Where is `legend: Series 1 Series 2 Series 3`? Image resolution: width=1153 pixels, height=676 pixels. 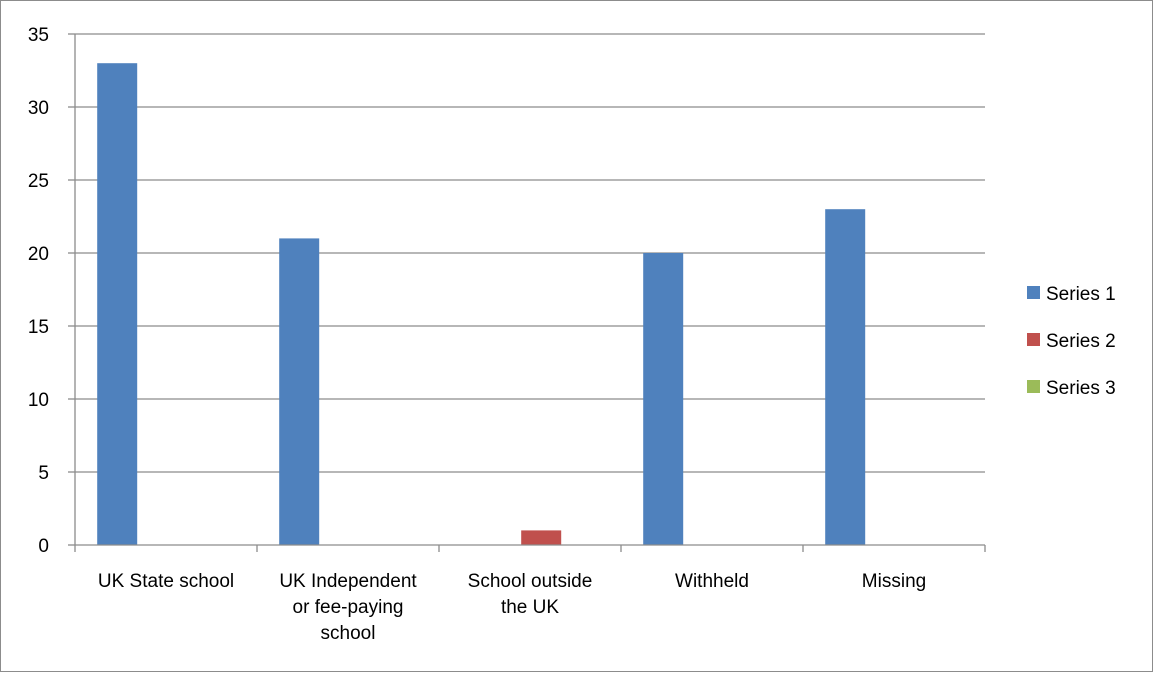 legend: Series 1 Series 2 Series 3 is located at coordinates (1071, 341).